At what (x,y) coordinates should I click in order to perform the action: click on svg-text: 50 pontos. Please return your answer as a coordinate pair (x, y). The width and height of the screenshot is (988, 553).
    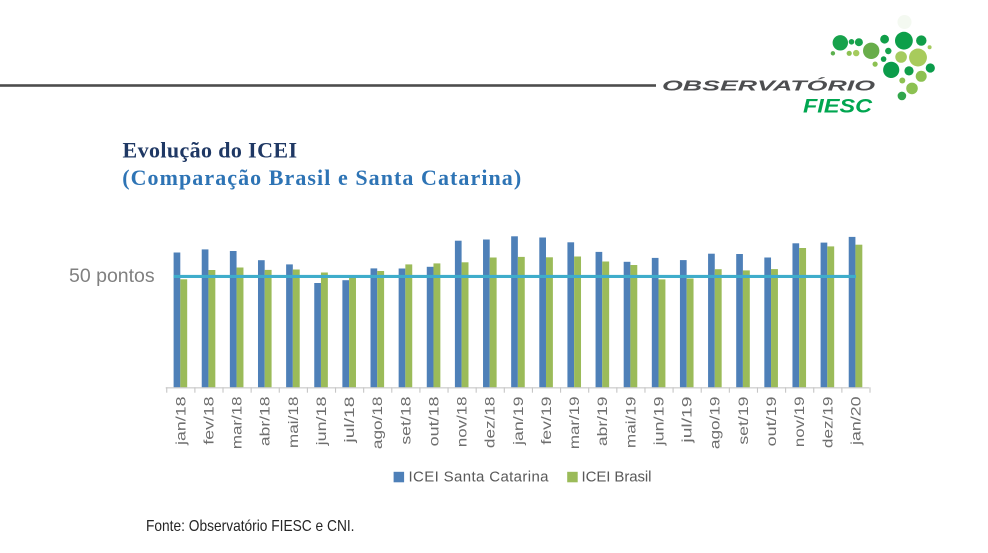
    Looking at the image, I should click on (112, 276).